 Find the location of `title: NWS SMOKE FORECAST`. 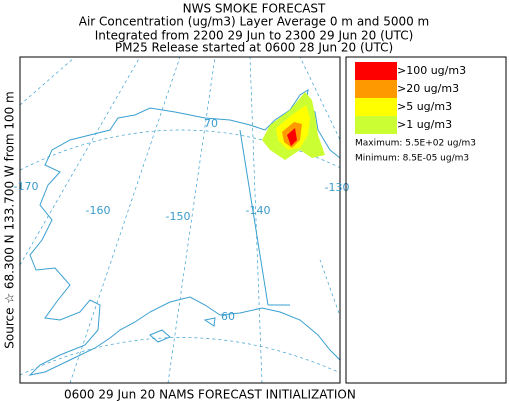

title: NWS SMOKE FORECAST is located at coordinates (254, 9).